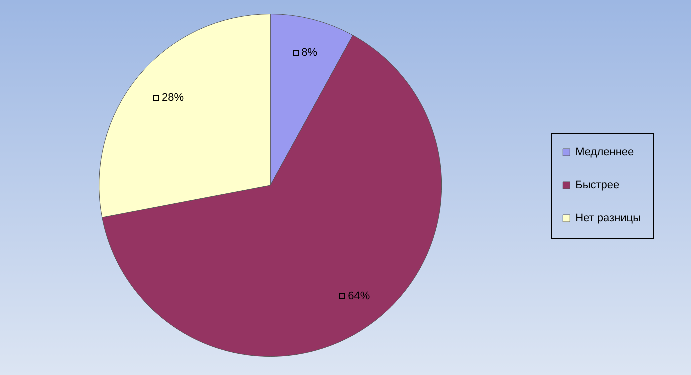  What do you see at coordinates (605, 152) in the screenshot?
I see `legend-label: Медленнее` at bounding box center [605, 152].